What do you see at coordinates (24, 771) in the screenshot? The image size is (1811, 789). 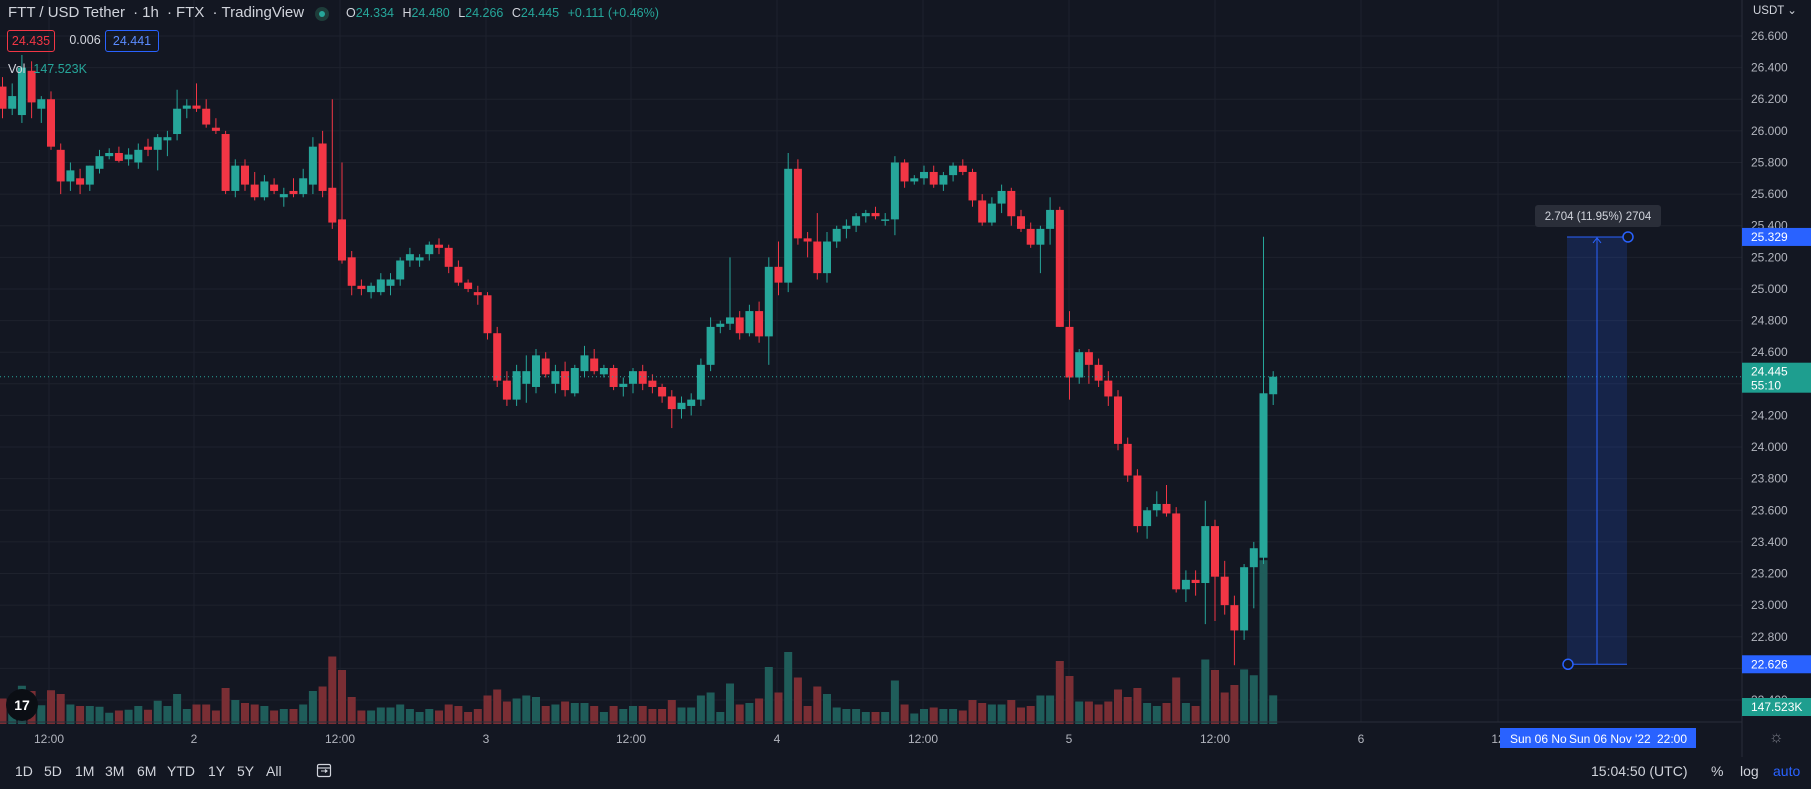 I see `range-button-1d: 1D` at bounding box center [24, 771].